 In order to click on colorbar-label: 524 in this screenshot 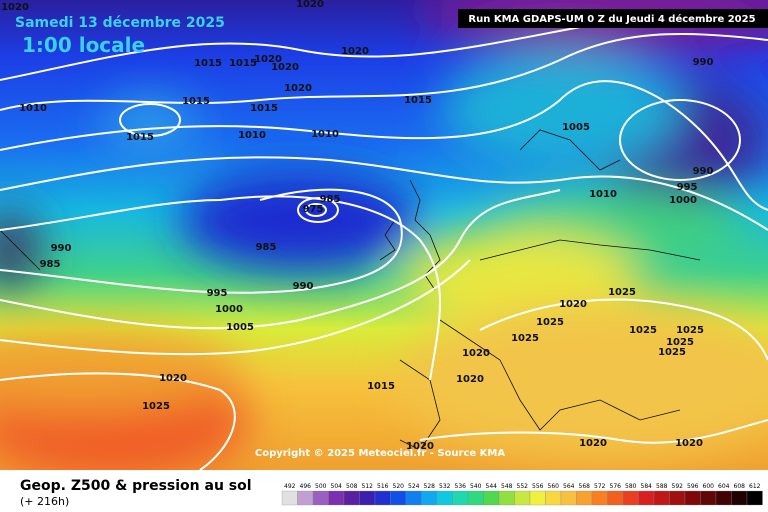, I will do `click(414, 486)`.